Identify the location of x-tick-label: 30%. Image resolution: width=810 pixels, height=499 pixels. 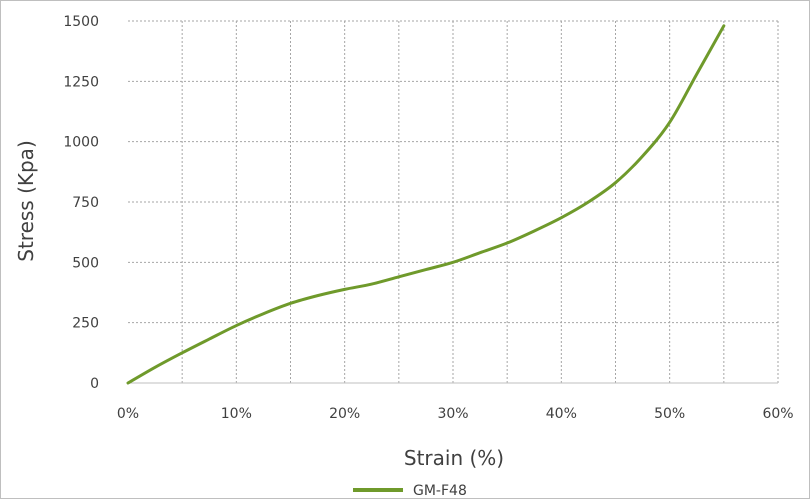
(452, 414).